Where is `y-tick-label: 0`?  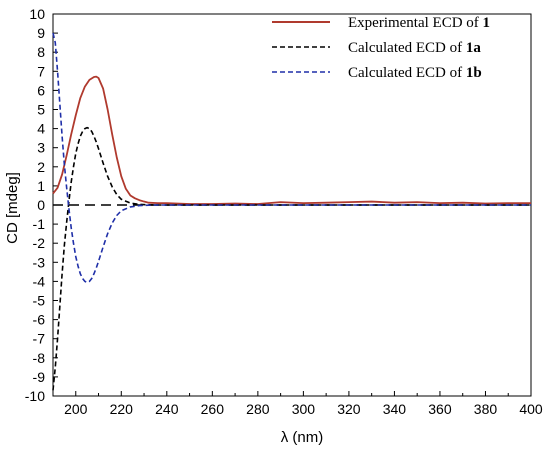 y-tick-label: 0 is located at coordinates (41, 205).